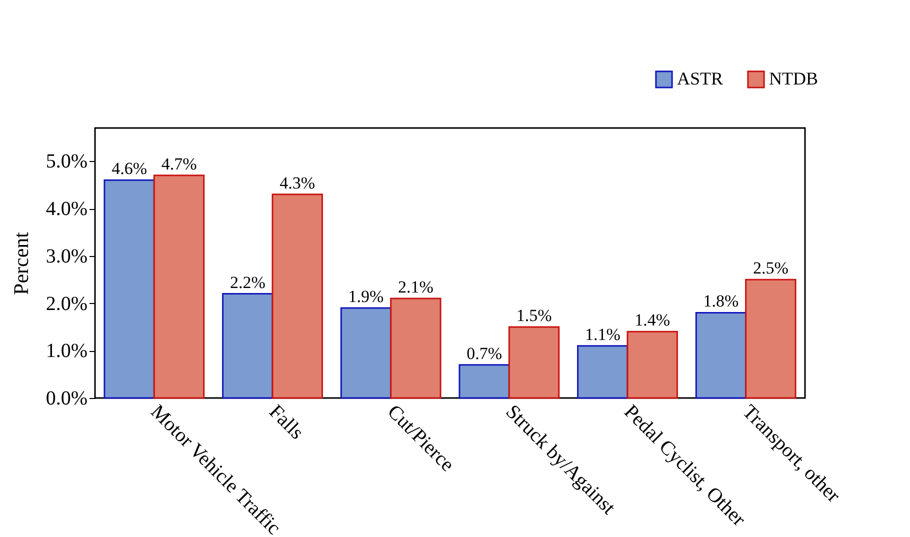 The width and height of the screenshot is (910, 537). What do you see at coordinates (700, 78) in the screenshot?
I see `legend-label: ASTR` at bounding box center [700, 78].